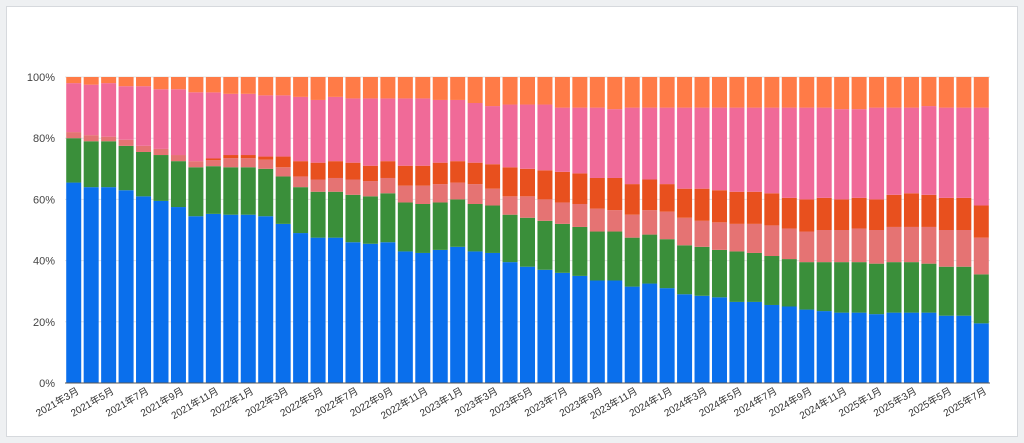  Describe the element at coordinates (44, 323) in the screenshot. I see `y-tick-label: 20%` at that location.